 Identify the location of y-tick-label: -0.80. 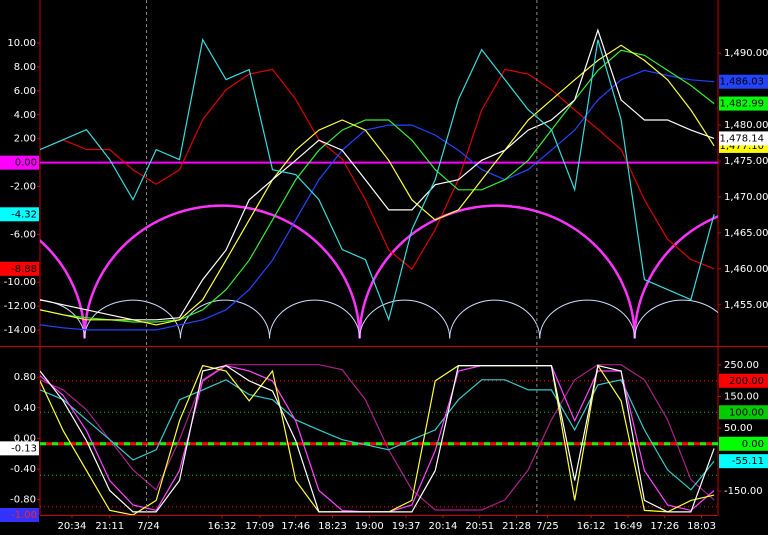
(23, 500).